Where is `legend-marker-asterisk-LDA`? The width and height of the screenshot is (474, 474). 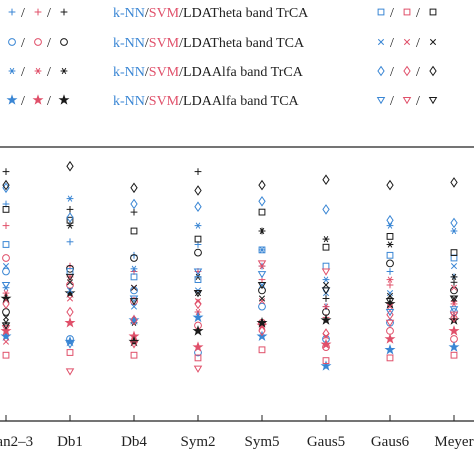 legend-marker-asterisk-LDA is located at coordinates (64, 71).